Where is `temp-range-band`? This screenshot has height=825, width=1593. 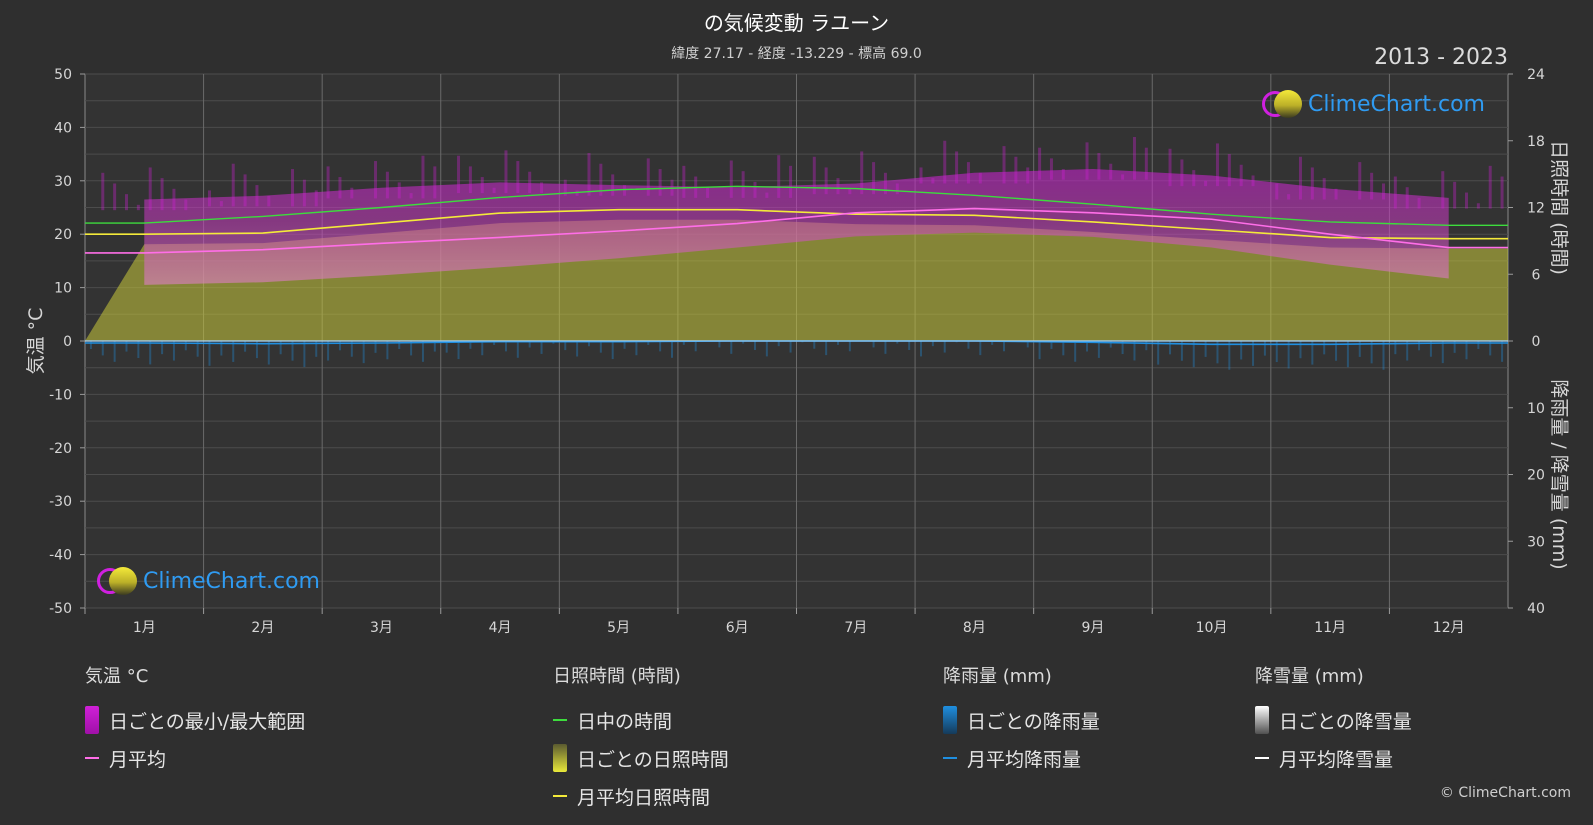 temp-range-band is located at coordinates (796, 227).